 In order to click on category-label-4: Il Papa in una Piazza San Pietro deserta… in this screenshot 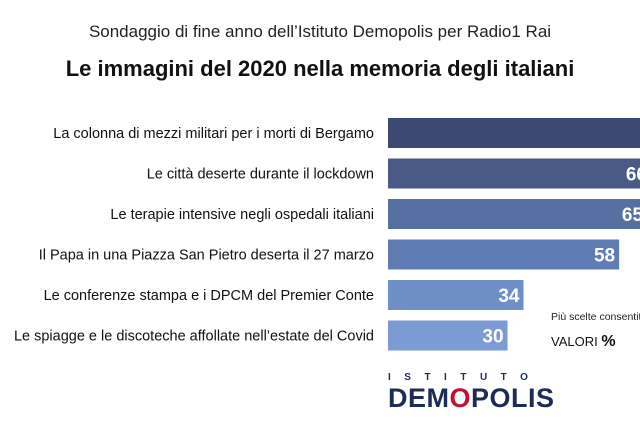, I will do `click(206, 256)`.